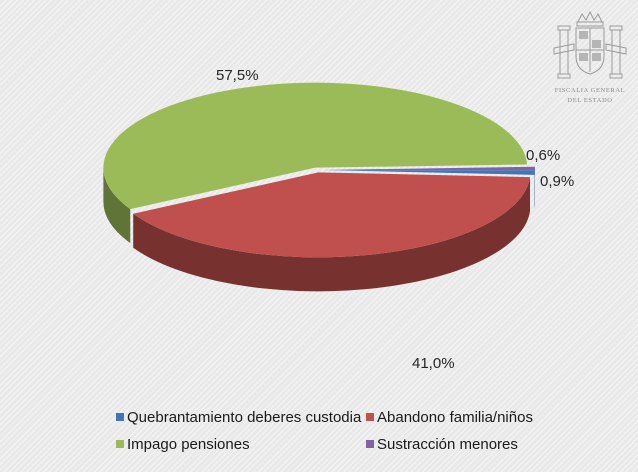 This screenshot has height=472, width=638. Describe the element at coordinates (590, 16) in the screenshot. I see `crown-icon` at that location.